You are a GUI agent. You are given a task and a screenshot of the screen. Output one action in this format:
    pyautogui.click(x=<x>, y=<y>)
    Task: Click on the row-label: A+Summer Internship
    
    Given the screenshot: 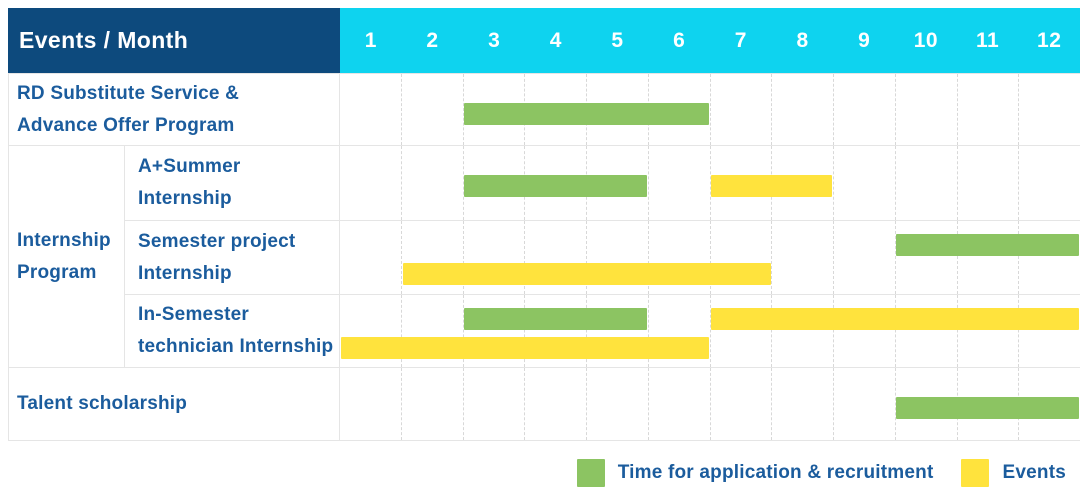 What is the action you would take?
    pyautogui.click(x=232, y=183)
    